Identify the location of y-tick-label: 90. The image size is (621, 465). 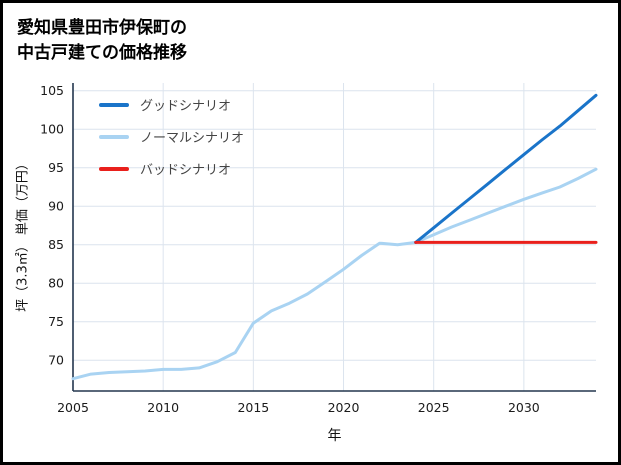
(56, 206).